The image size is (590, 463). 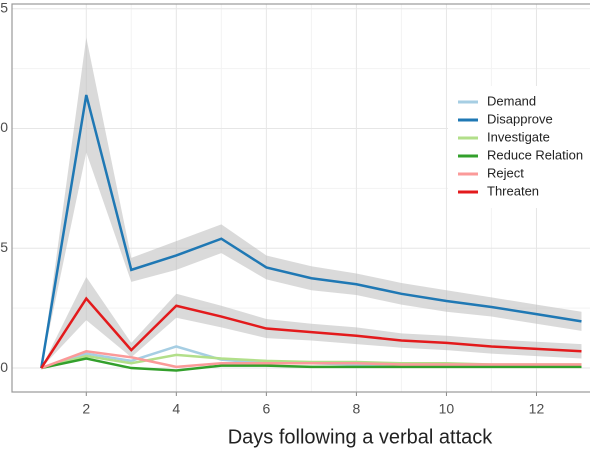 What do you see at coordinates (266, 409) in the screenshot?
I see `x-tick-label: 6` at bounding box center [266, 409].